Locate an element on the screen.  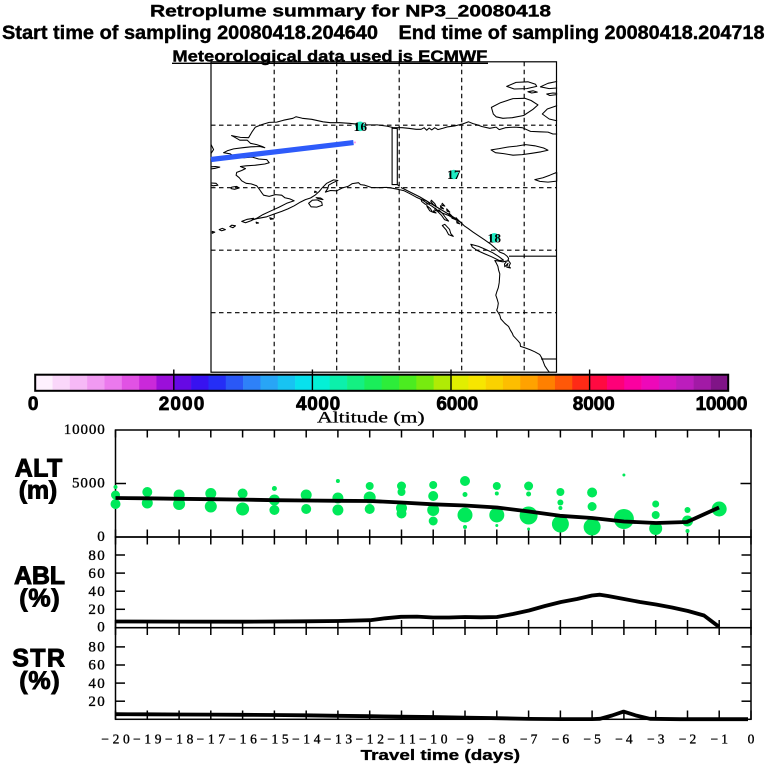
svg-text: −19 is located at coordinates (147, 739).